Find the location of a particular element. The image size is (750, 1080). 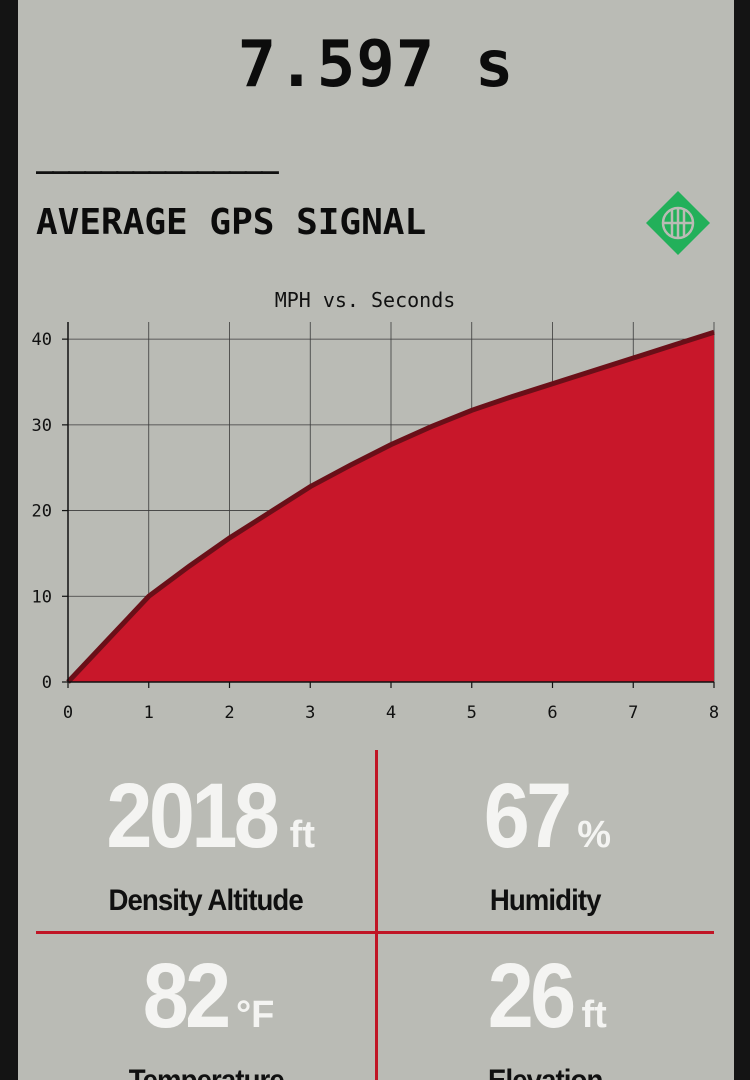

y-tick-label: 0 is located at coordinates (47, 683).